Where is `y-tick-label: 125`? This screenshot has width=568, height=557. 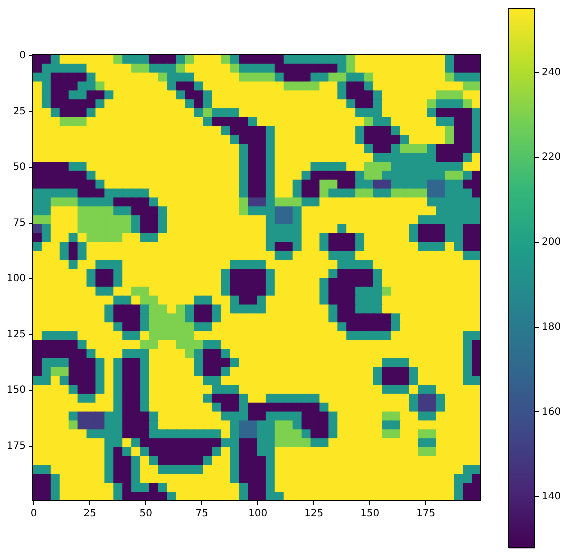 y-tick-label: 125 is located at coordinates (16, 334).